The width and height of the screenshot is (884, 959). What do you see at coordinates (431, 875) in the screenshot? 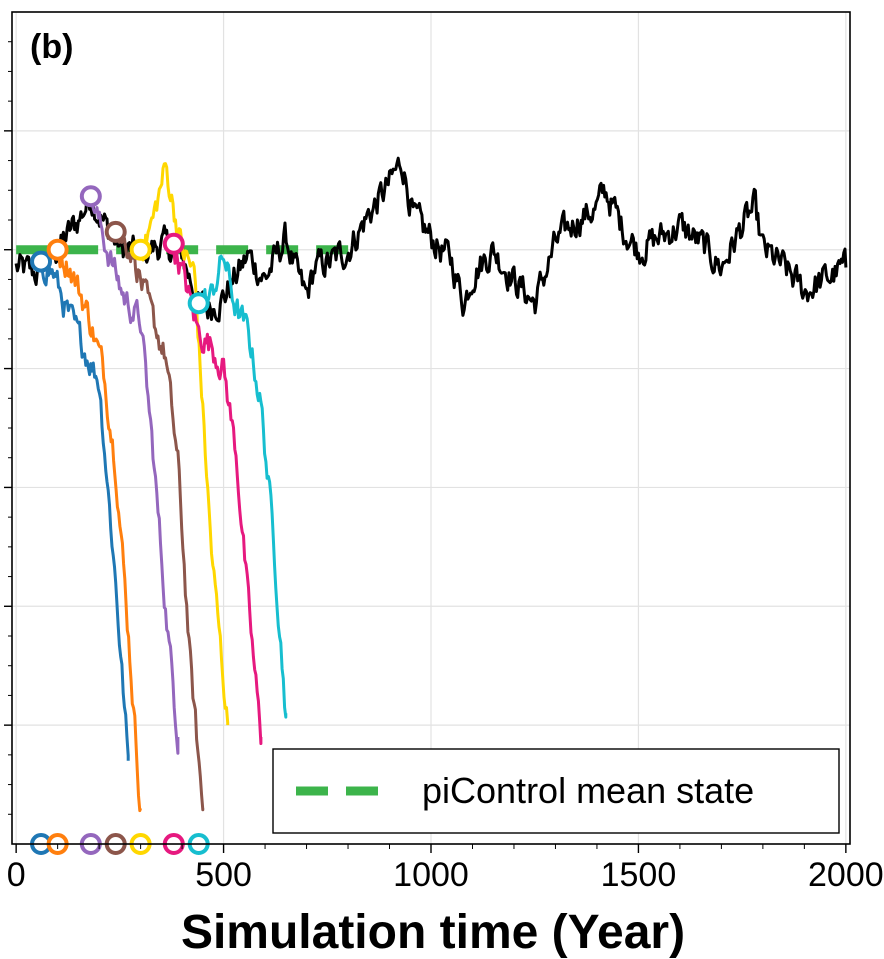
I see `x-tick-label: 1000` at bounding box center [431, 875].